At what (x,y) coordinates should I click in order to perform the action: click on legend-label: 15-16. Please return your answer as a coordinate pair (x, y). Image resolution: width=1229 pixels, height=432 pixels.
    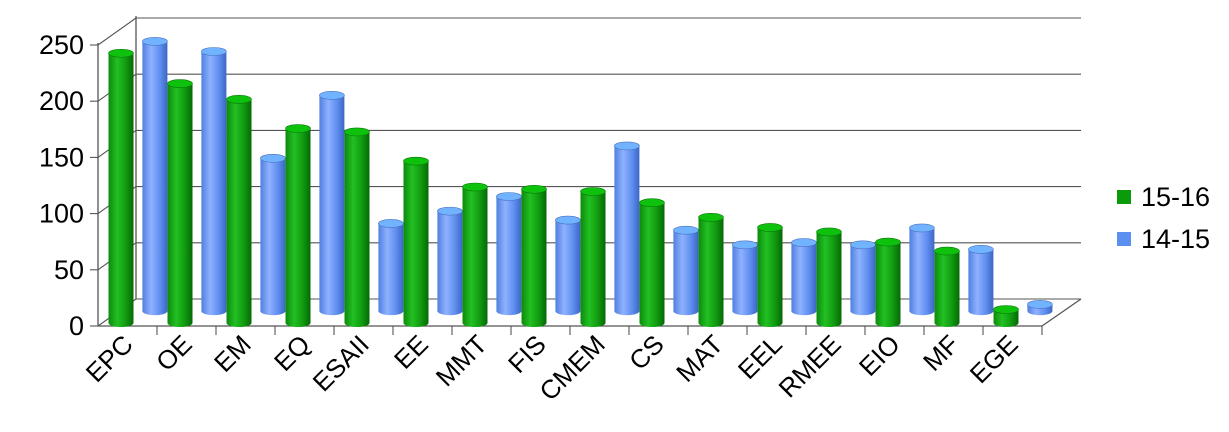
    Looking at the image, I should click on (1175, 197).